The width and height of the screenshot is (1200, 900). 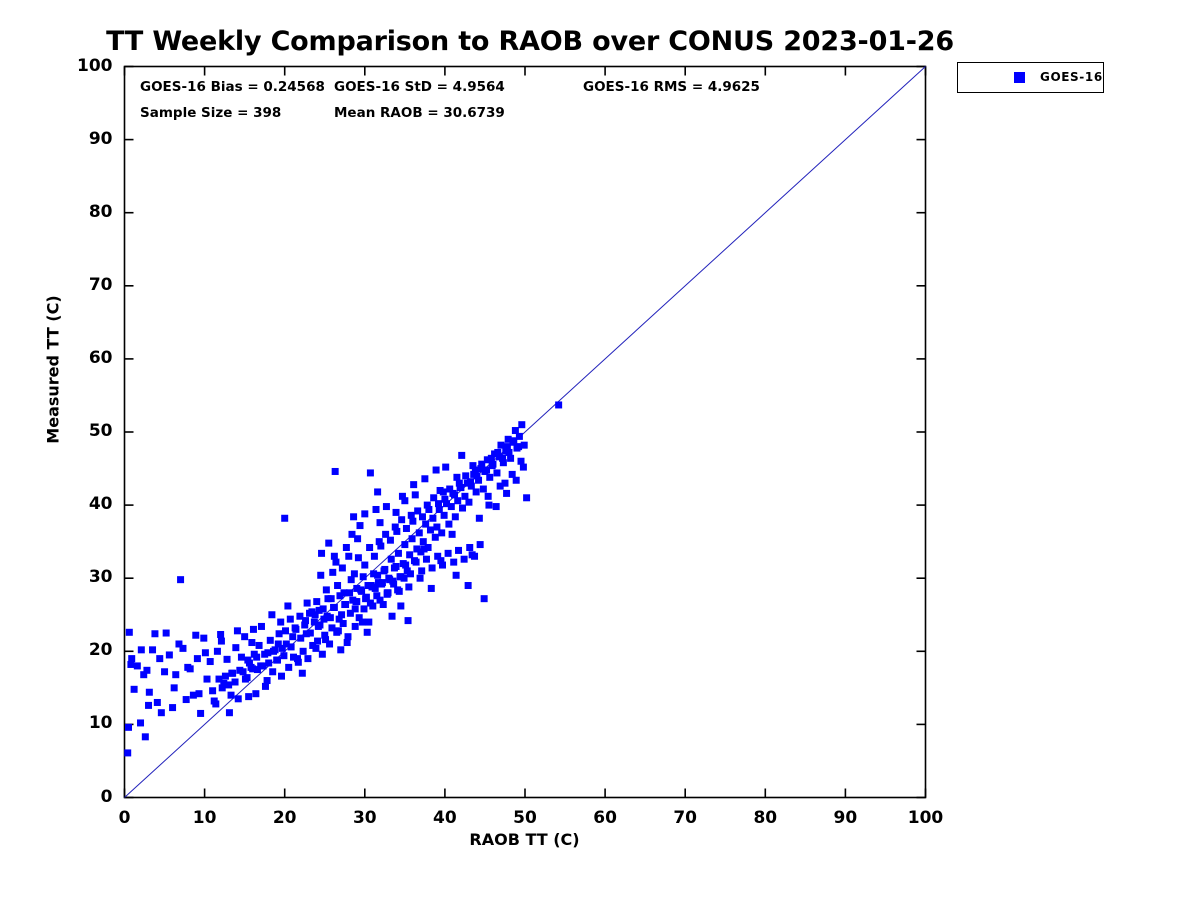 I want to click on y-tick-label: 30, so click(x=100, y=577).